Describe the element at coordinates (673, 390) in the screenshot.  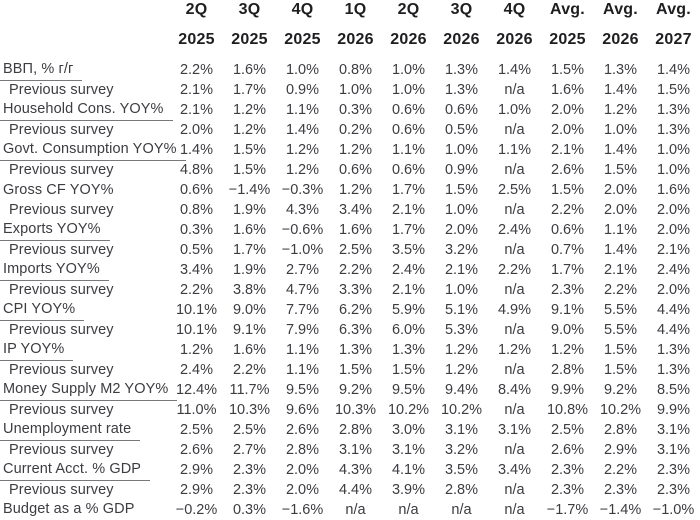
I see `value-cell: 8.5%` at that location.